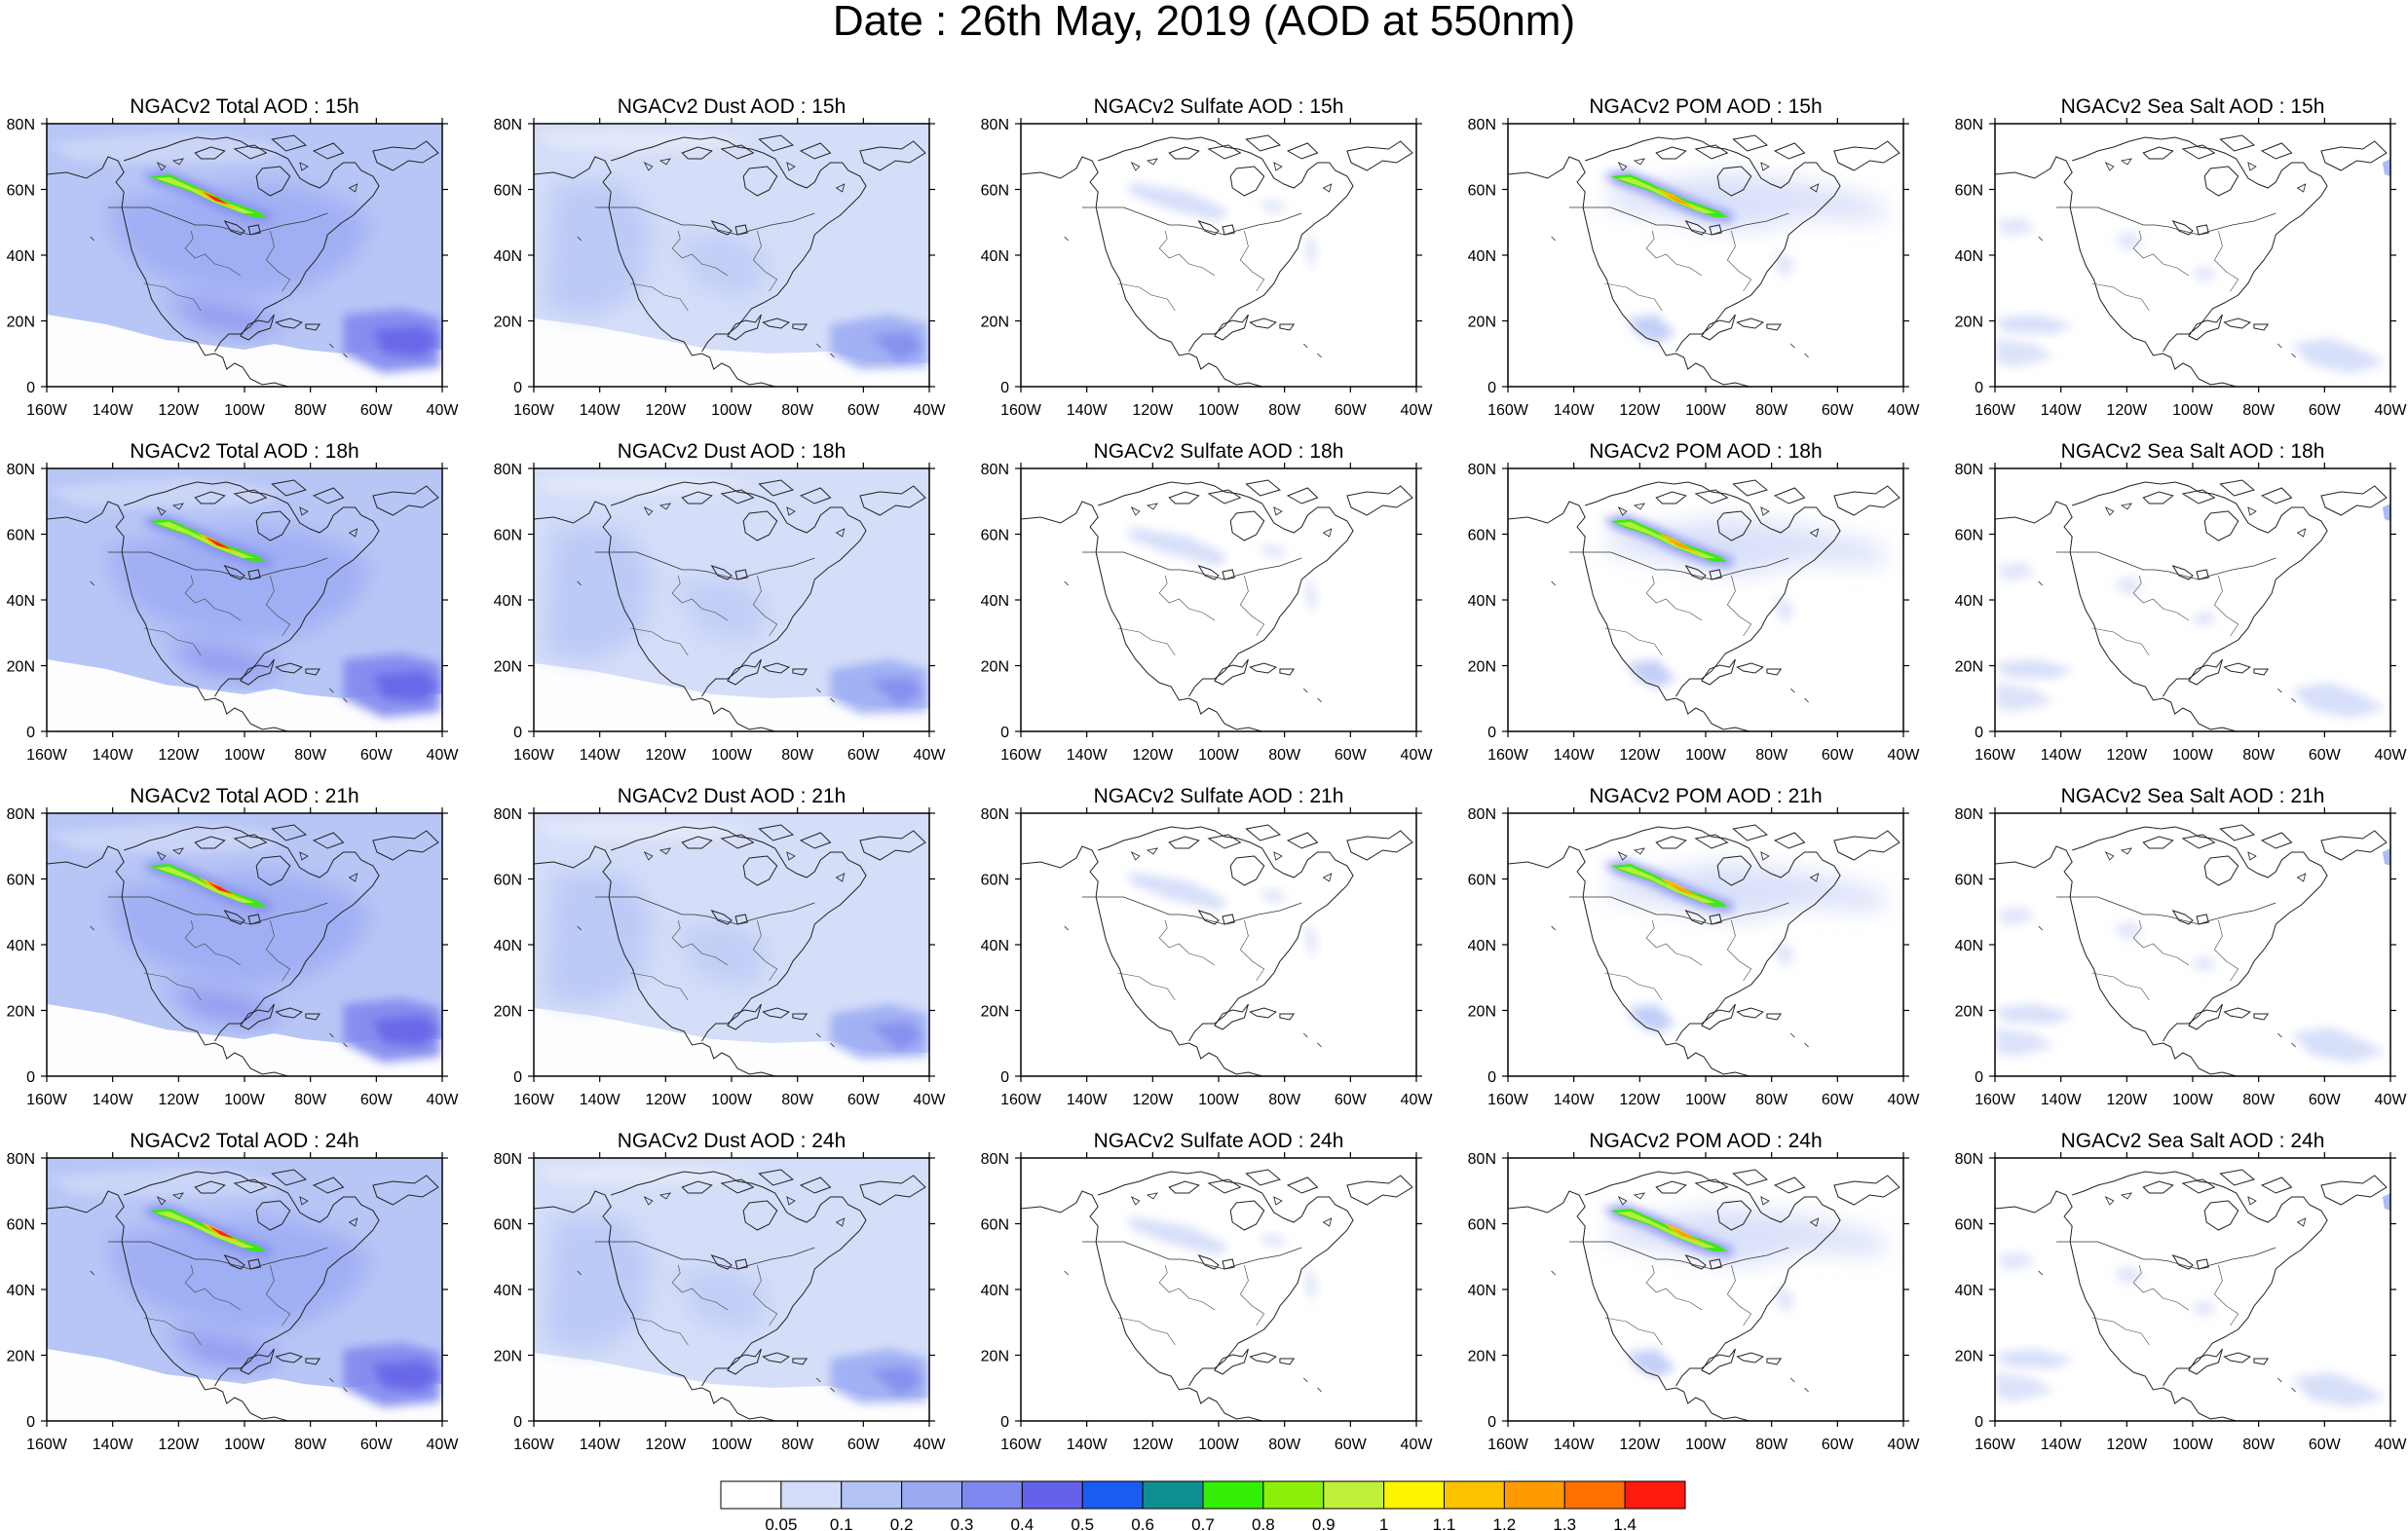 This screenshot has width=2408, height=1531. What do you see at coordinates (1263, 1523) in the screenshot?
I see `colorbar-label: 0.8` at bounding box center [1263, 1523].